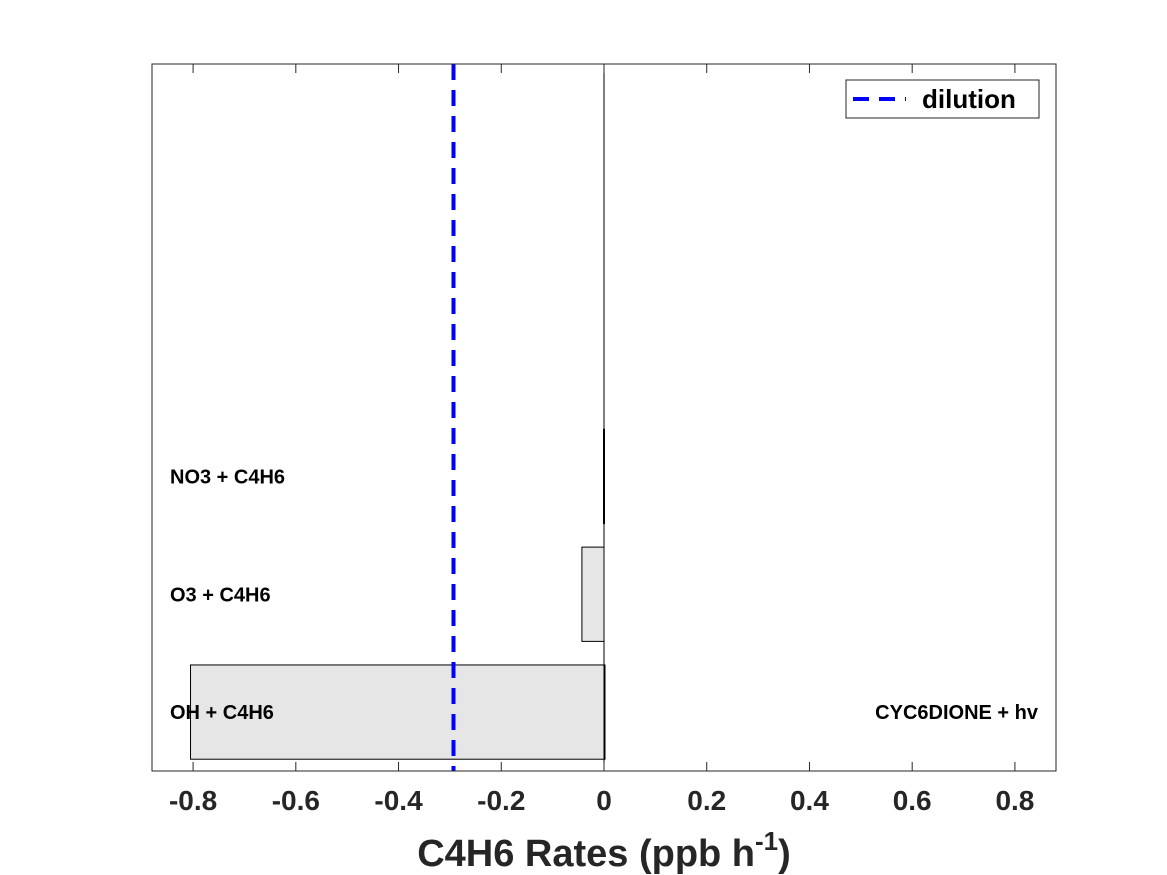  What do you see at coordinates (222, 713) in the screenshot?
I see `bar-label-negative: OH + C4H6` at bounding box center [222, 713].